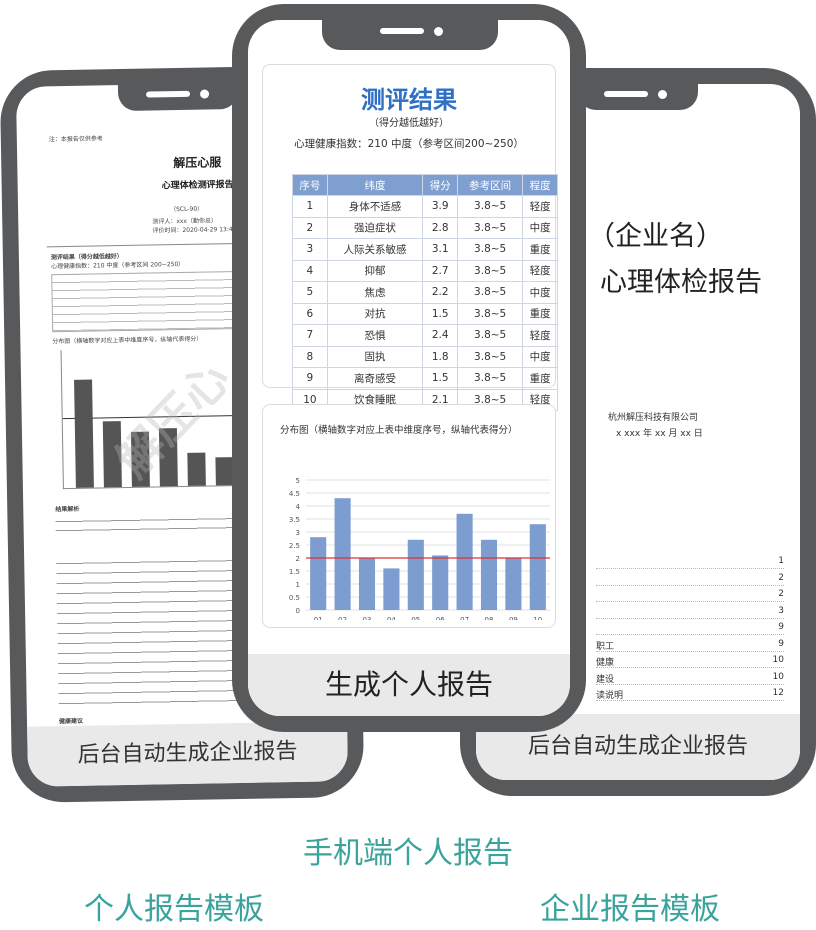  Describe the element at coordinates (662, 94) in the screenshot. I see `right-camera` at that location.